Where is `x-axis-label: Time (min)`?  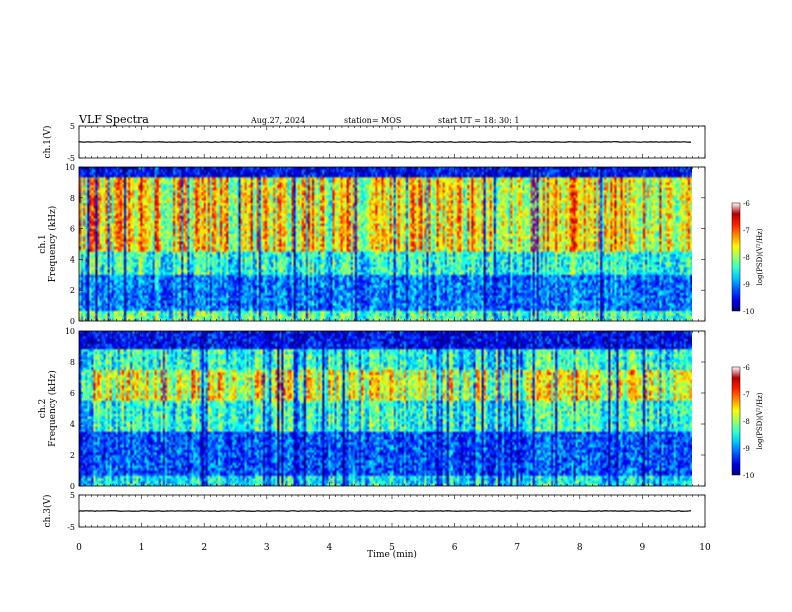 x-axis-label: Time (min) is located at coordinates (392, 554).